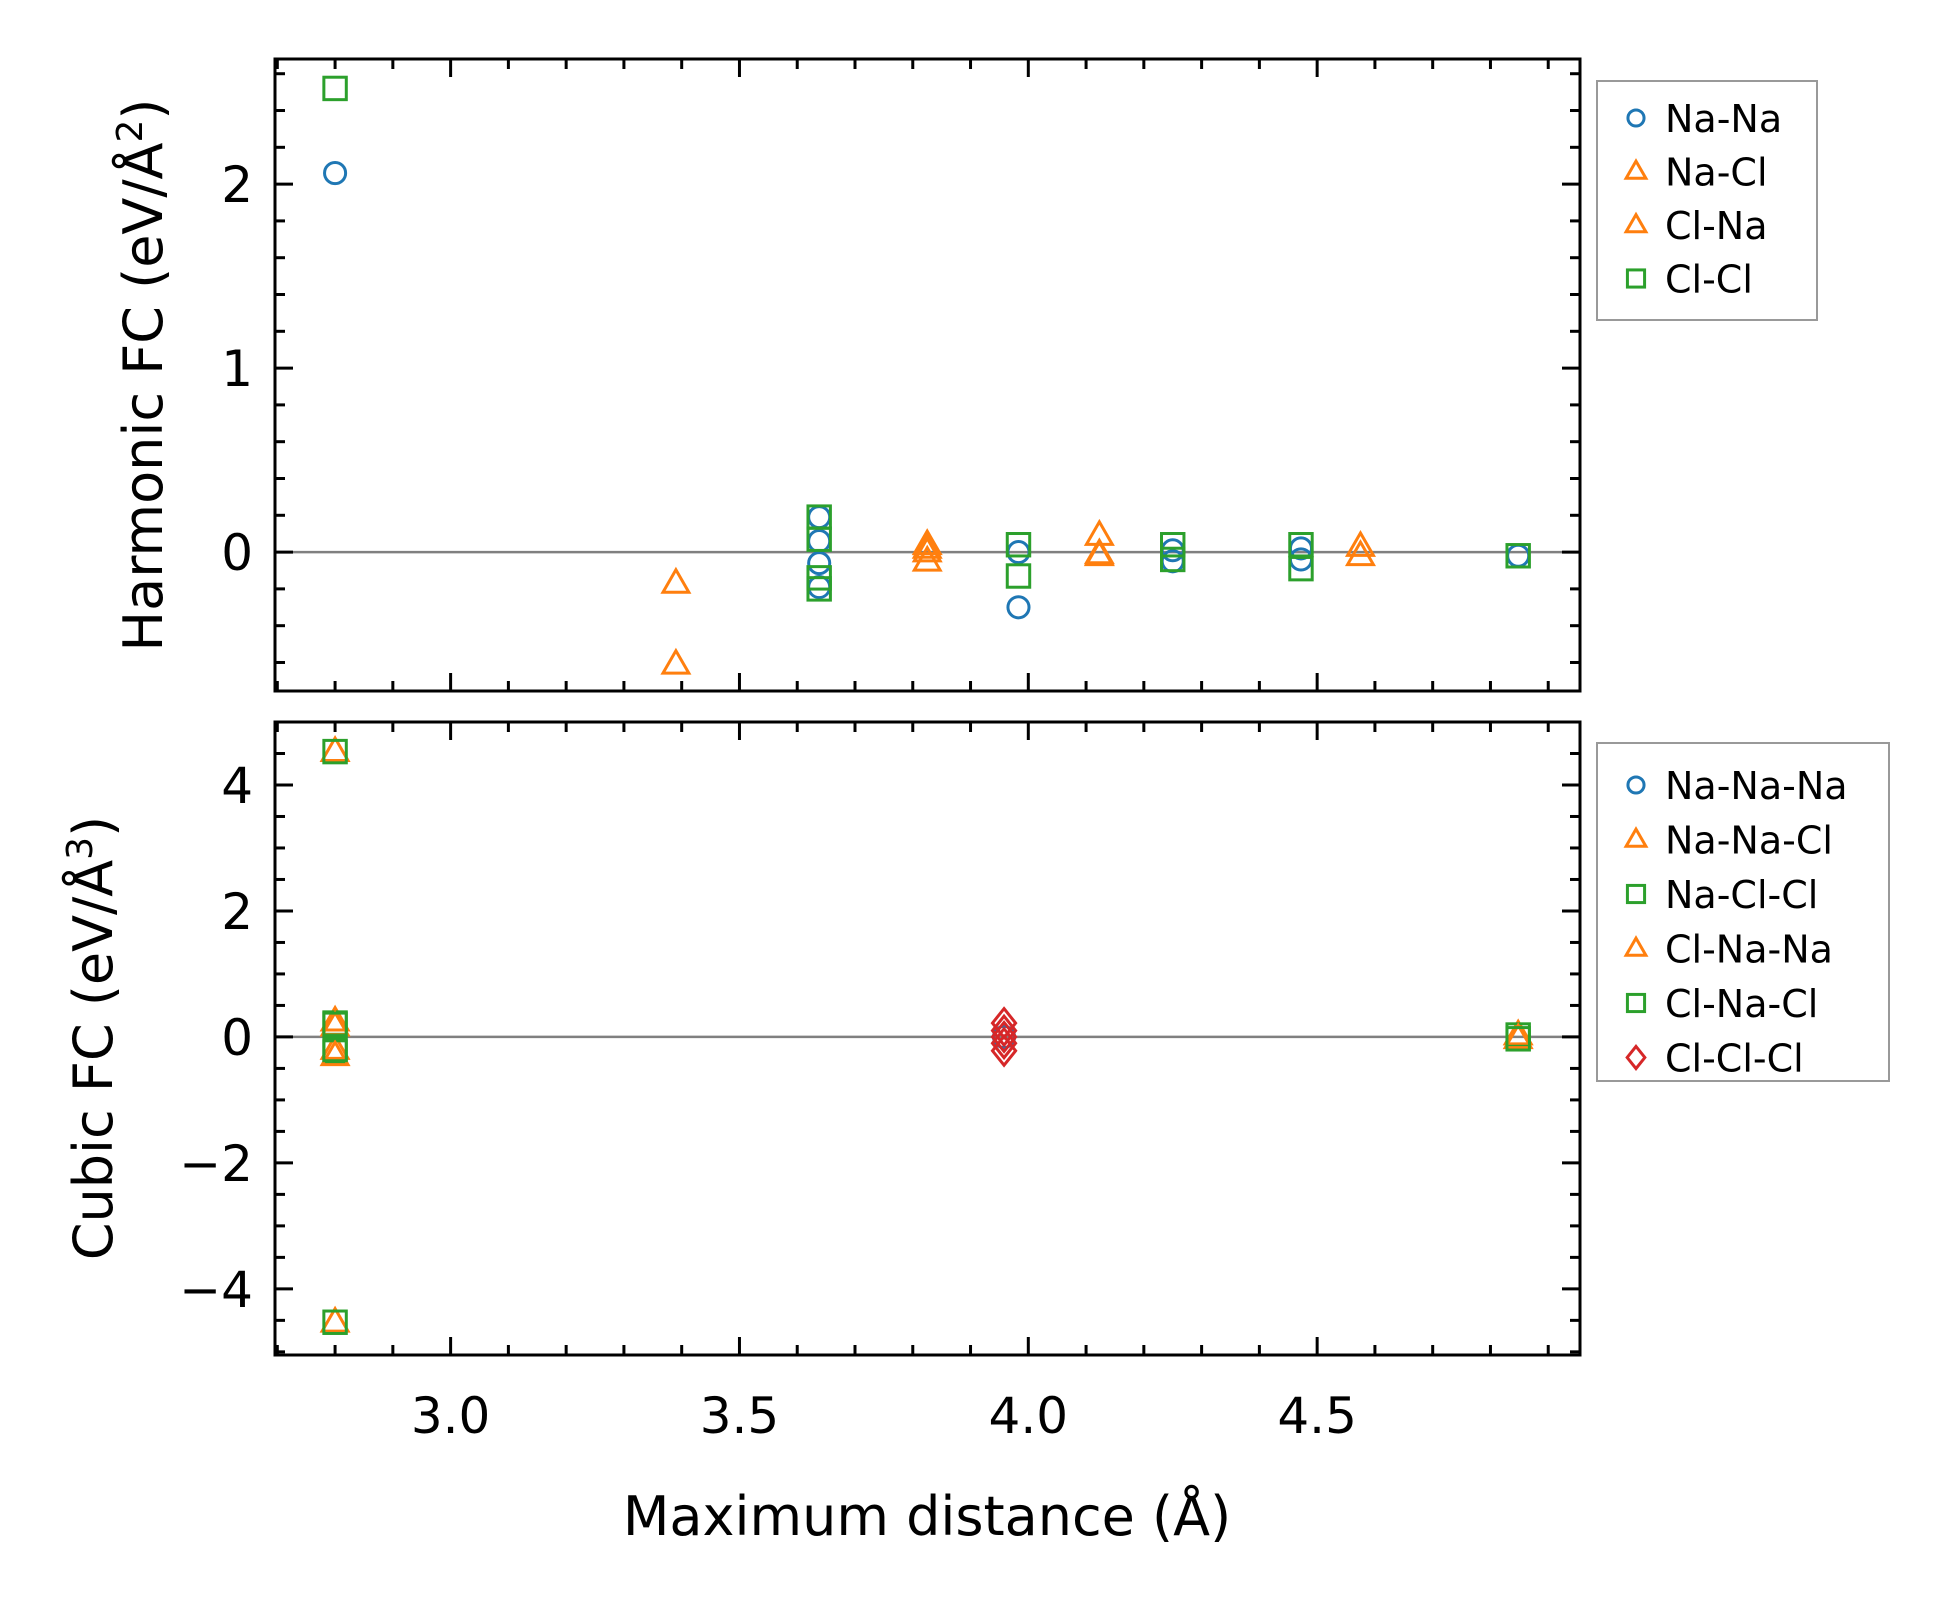 This screenshot has height=1599, width=1948. I want to click on cubic-xtick-label: 4.0, so click(1029, 1416).